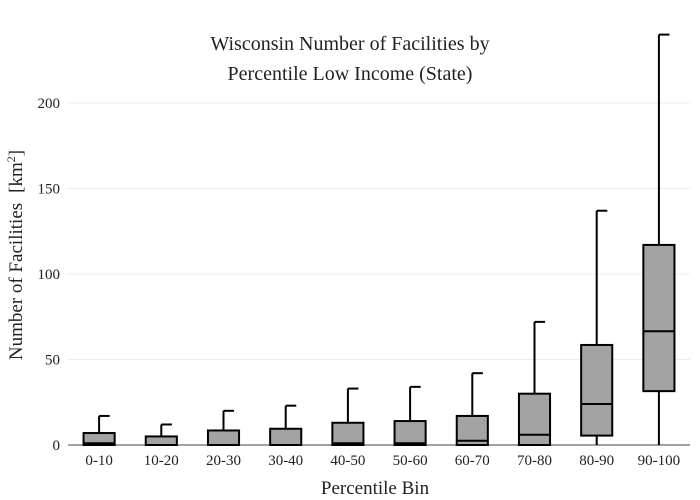 This screenshot has width=700, height=500. What do you see at coordinates (350, 74) in the screenshot?
I see `chart-title-line-2: Percentile Low Income (State)` at bounding box center [350, 74].